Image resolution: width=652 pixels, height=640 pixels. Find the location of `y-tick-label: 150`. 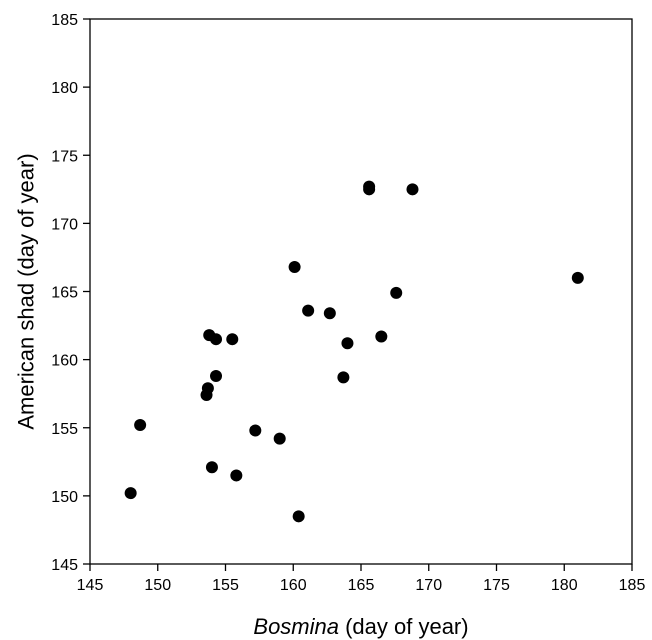

y-tick-label: 150 is located at coordinates (64, 497).